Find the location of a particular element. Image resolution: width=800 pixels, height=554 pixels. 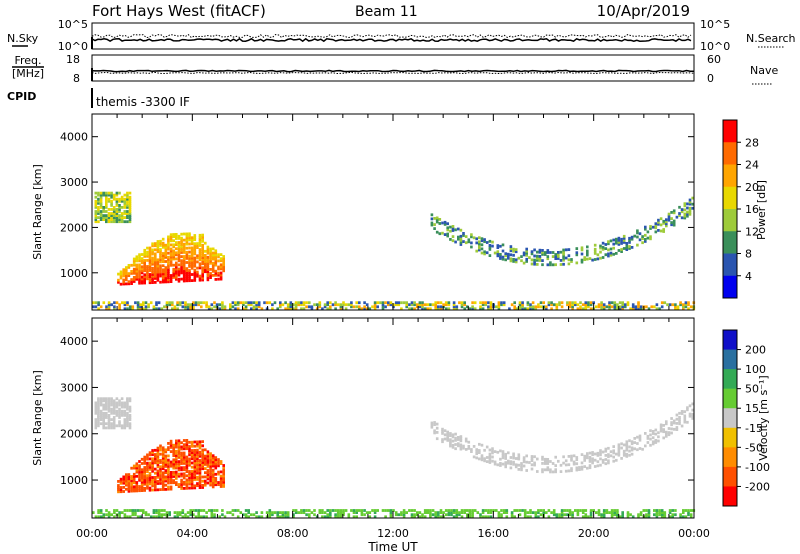

nsky-label: N.Sky is located at coordinates (23, 38).